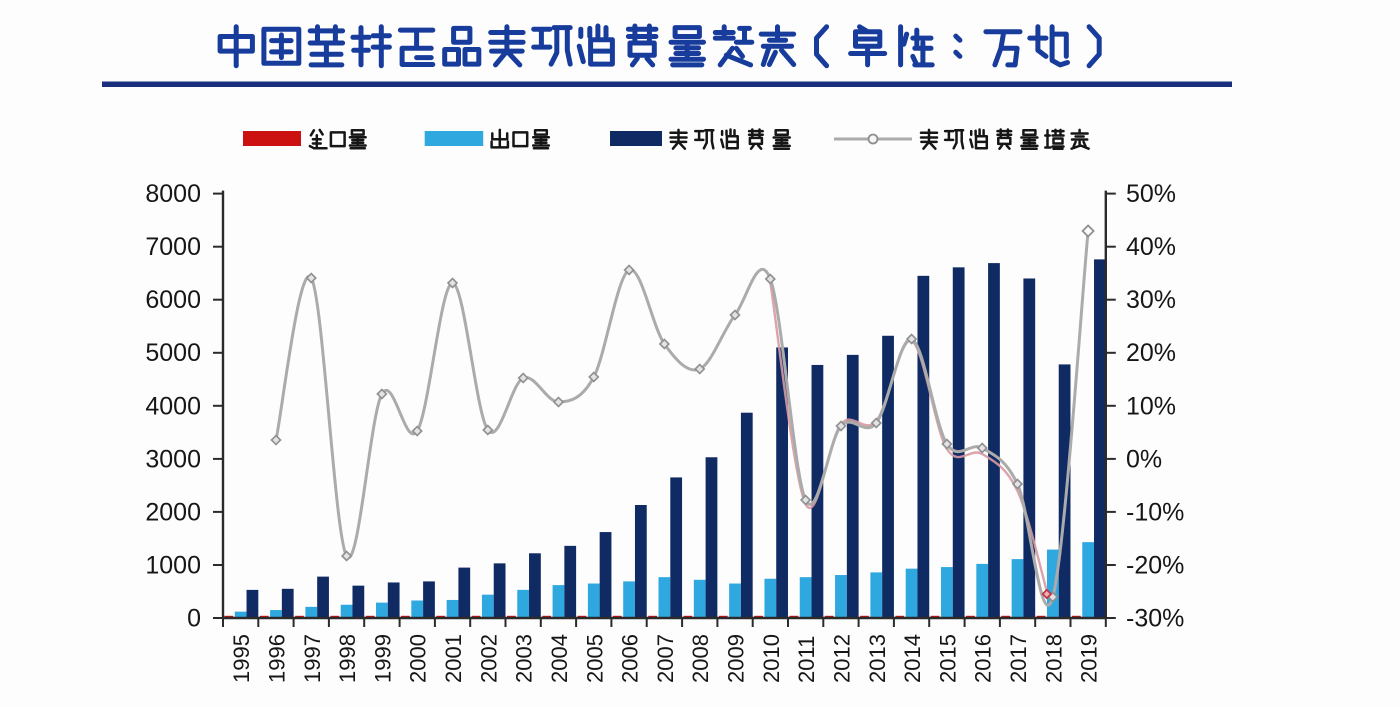 This screenshot has width=1400, height=707. Describe the element at coordinates (700, 658) in the screenshot. I see `svg-text: 2008` at that location.